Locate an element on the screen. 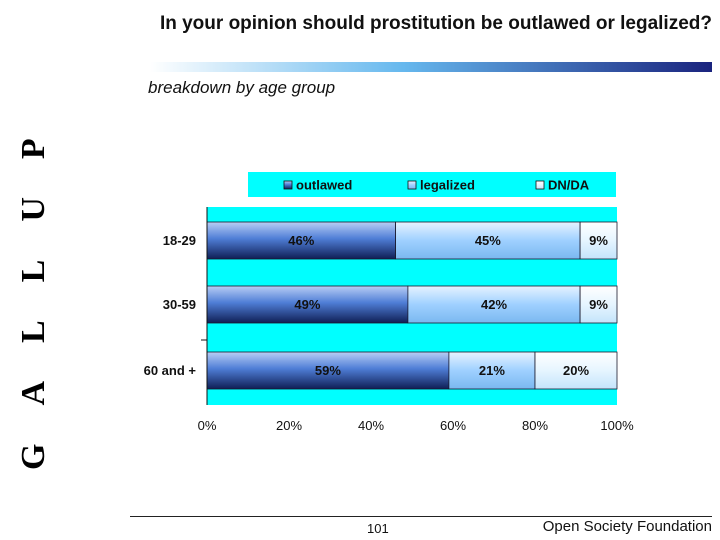  x-tick-label: 100% is located at coordinates (617, 425).